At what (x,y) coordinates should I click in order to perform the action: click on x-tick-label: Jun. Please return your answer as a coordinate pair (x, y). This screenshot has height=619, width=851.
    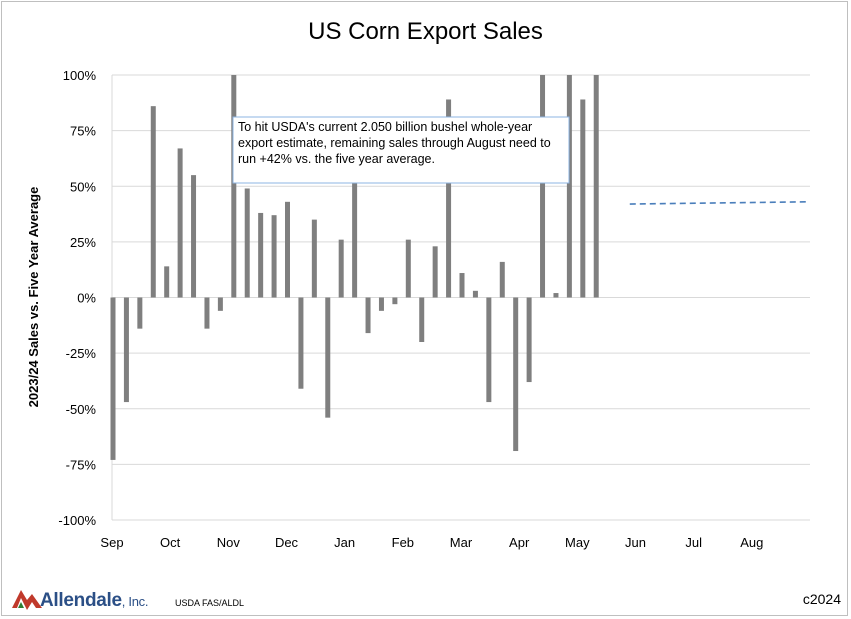
    Looking at the image, I should click on (635, 542).